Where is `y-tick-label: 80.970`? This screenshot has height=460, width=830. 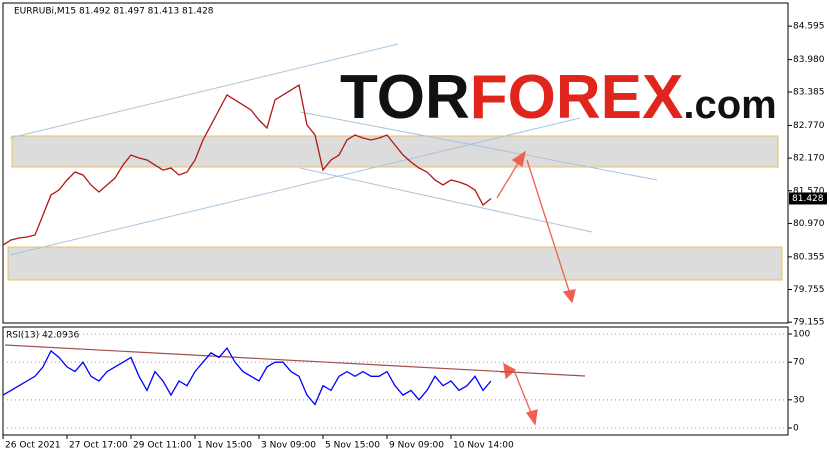
y-tick-label: 80.970 is located at coordinates (809, 224).